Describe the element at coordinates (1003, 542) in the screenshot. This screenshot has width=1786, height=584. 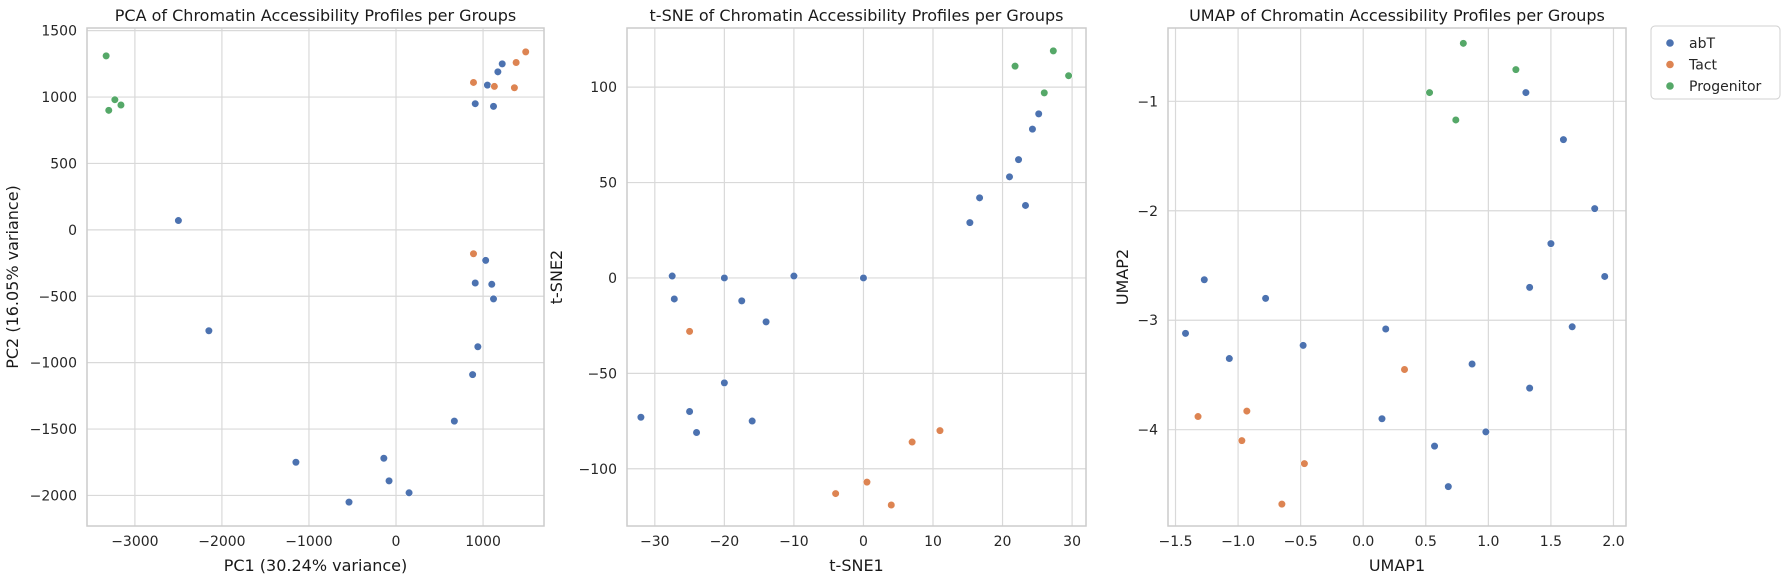
I see `x-tick-label: 20` at that location.